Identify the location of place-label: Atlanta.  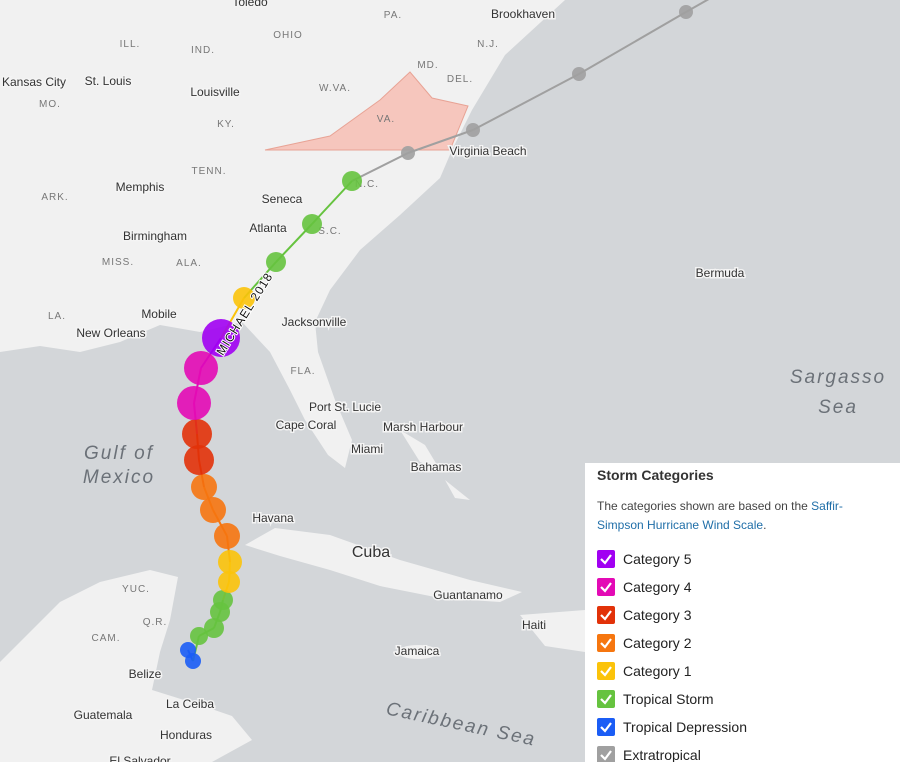
(268, 228).